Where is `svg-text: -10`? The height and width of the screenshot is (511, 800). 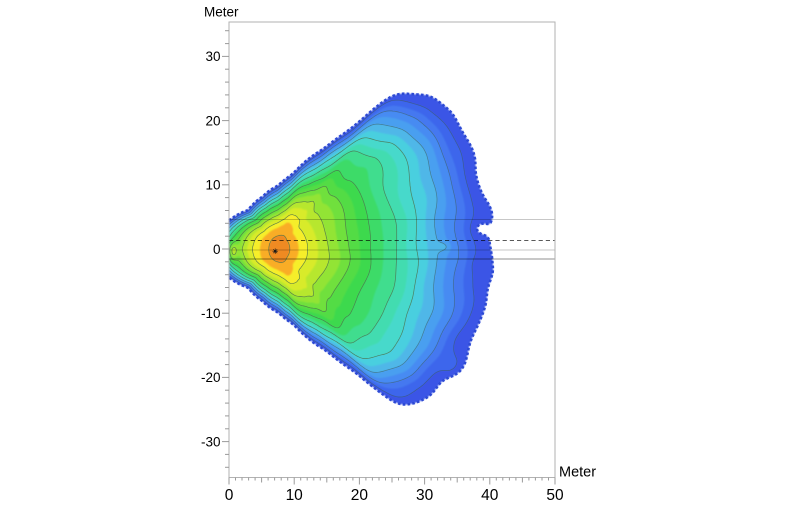 svg-text: -10 is located at coordinates (211, 313).